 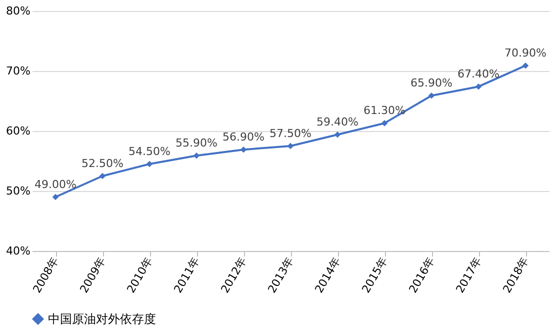 I want to click on data-label: 65.90%, so click(x=431, y=83).